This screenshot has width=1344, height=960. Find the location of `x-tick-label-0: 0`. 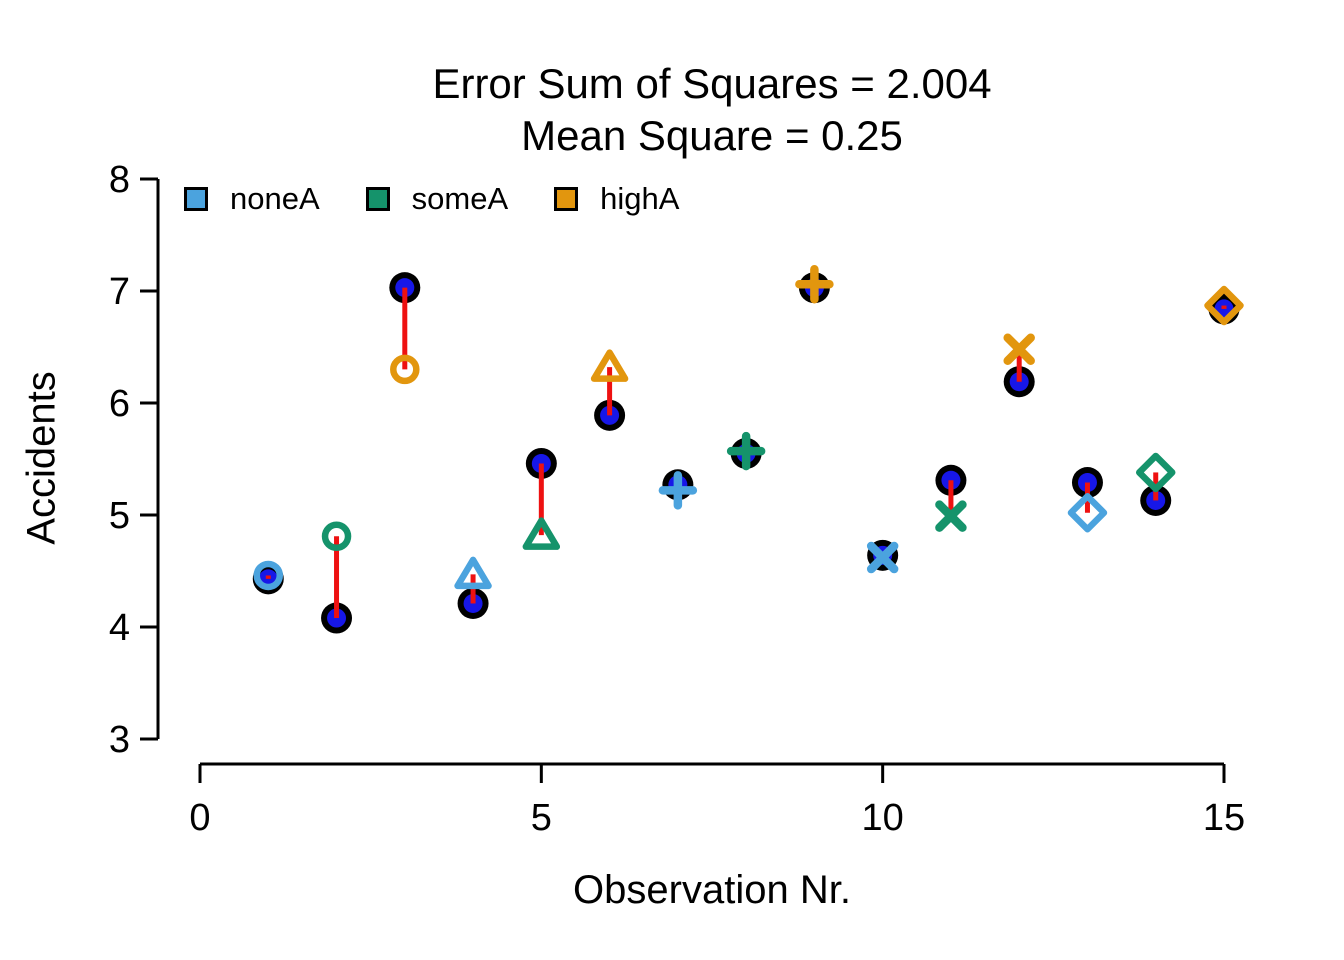

x-tick-label-0: 0 is located at coordinates (199, 818).